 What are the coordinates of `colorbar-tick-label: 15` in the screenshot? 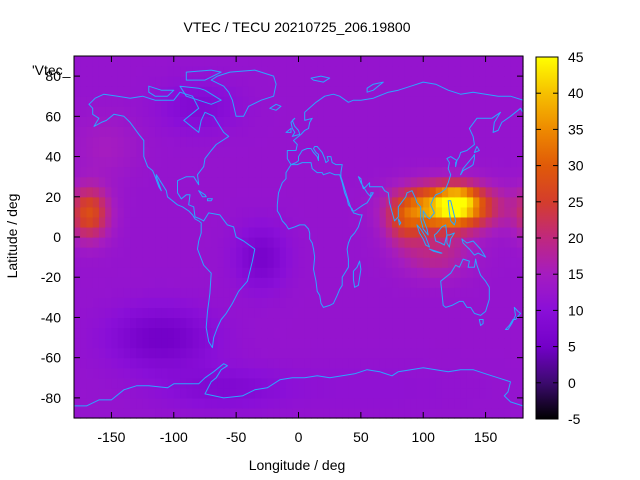 It's located at (576, 274).